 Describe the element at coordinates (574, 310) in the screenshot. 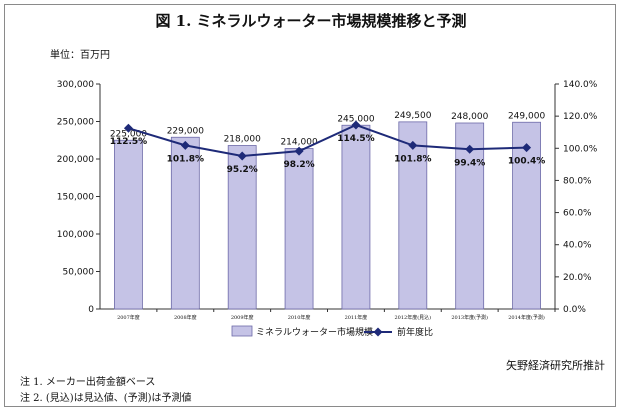

I see `y-right-tick-label: 0.0%` at that location.